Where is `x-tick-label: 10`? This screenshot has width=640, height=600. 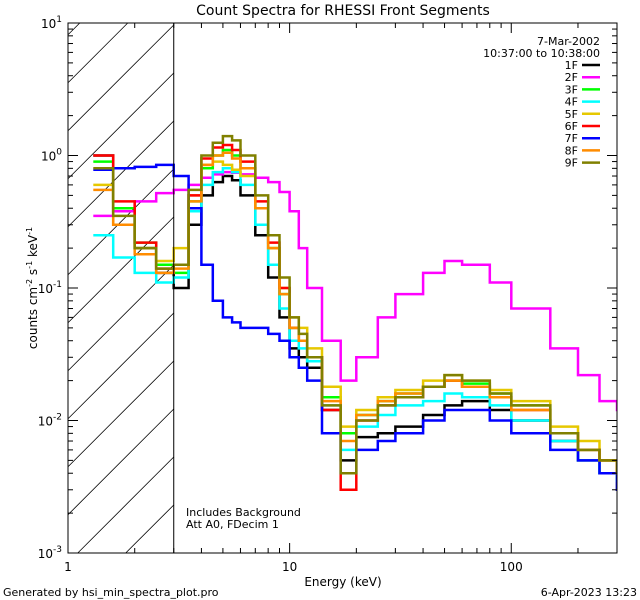
x-tick-label: 10 is located at coordinates (289, 567).